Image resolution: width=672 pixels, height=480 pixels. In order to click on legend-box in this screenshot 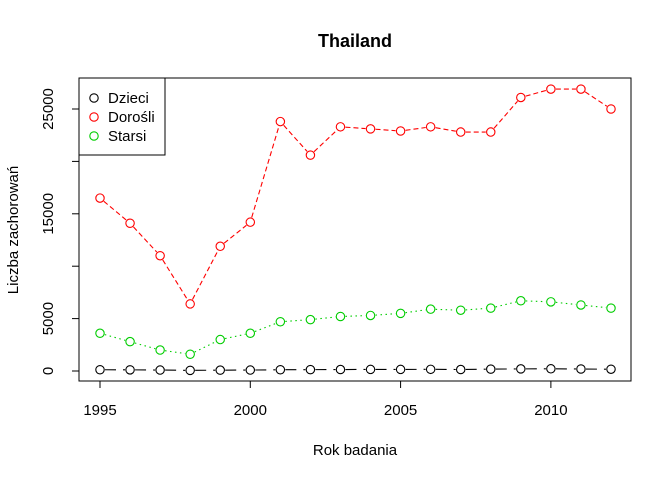, I will do `click(122, 116)`.